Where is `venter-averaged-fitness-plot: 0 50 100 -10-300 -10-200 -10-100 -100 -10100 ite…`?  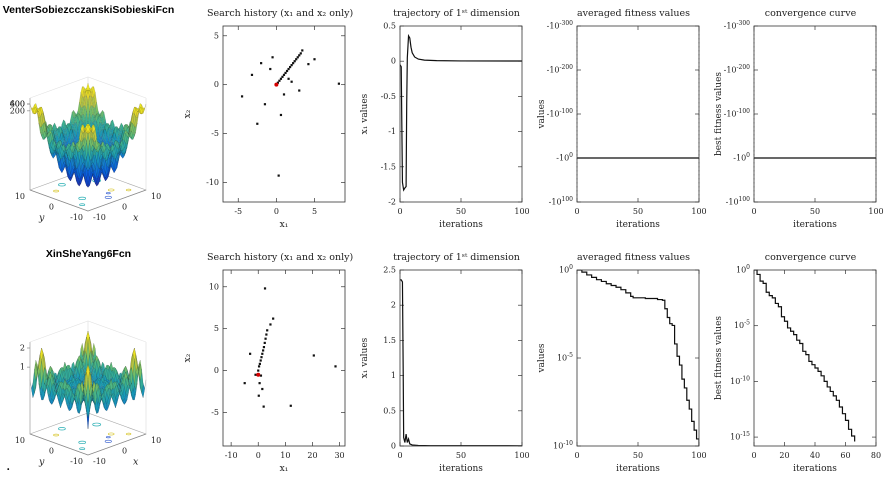 venter-averaged-fitness-plot: 0 50 100 -10-300 -10-200 -10-100 -100 -10100 ite… is located at coordinates (622, 125).